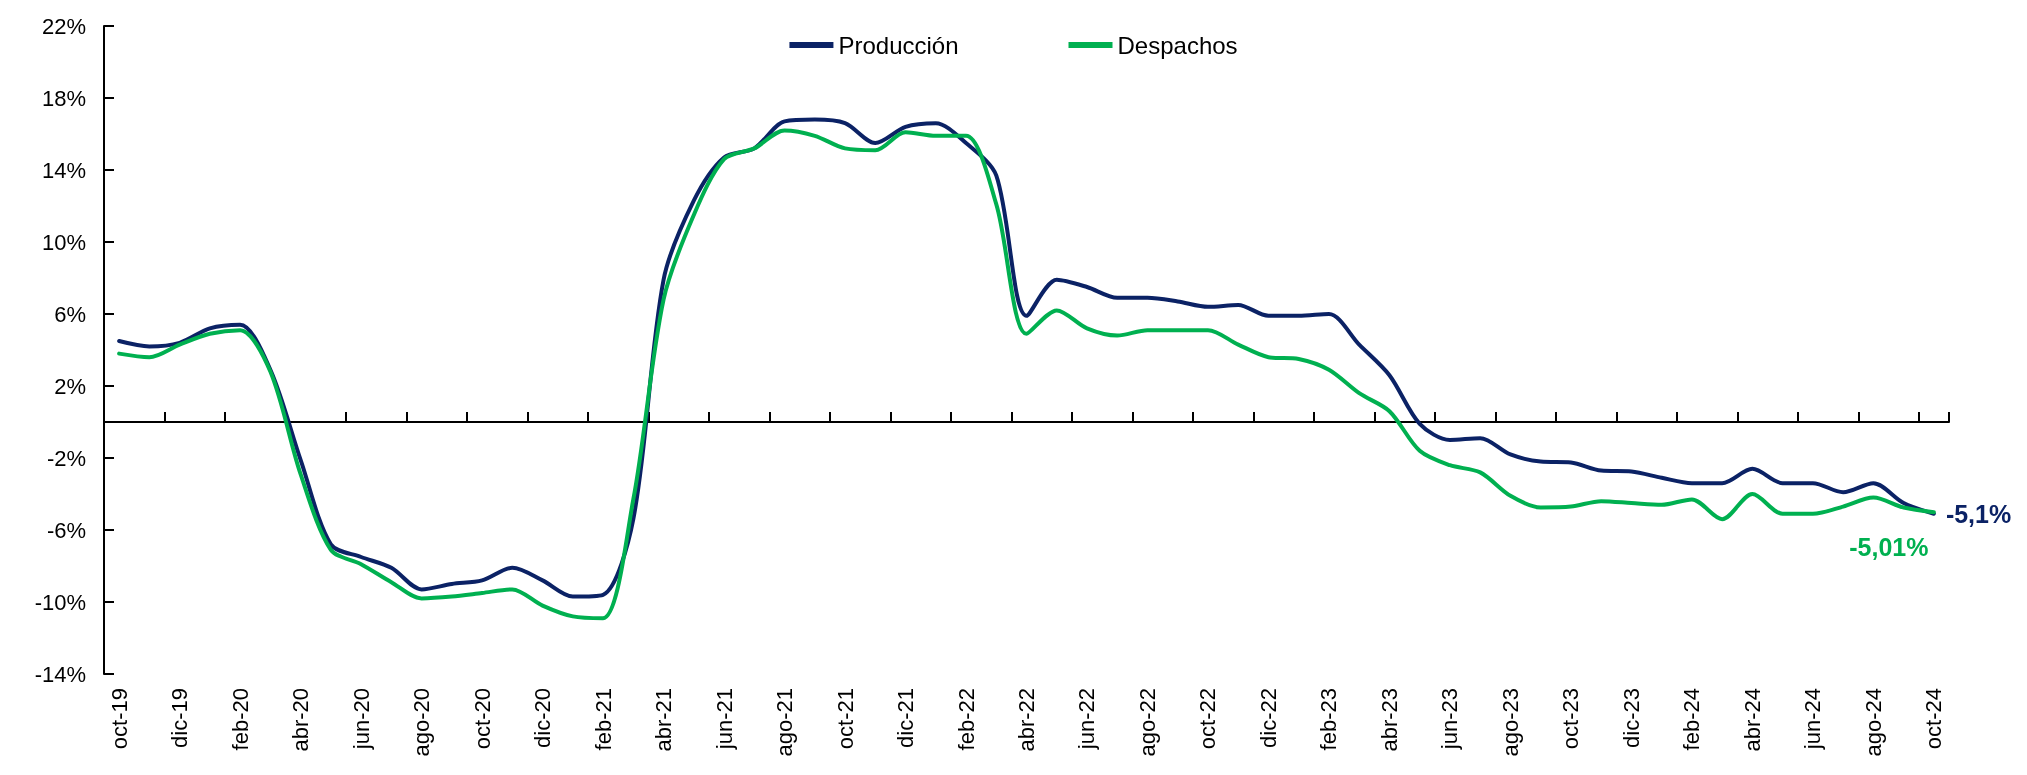 The height and width of the screenshot is (775, 2027). I want to click on x-tick-label: feb-20, so click(240, 719).